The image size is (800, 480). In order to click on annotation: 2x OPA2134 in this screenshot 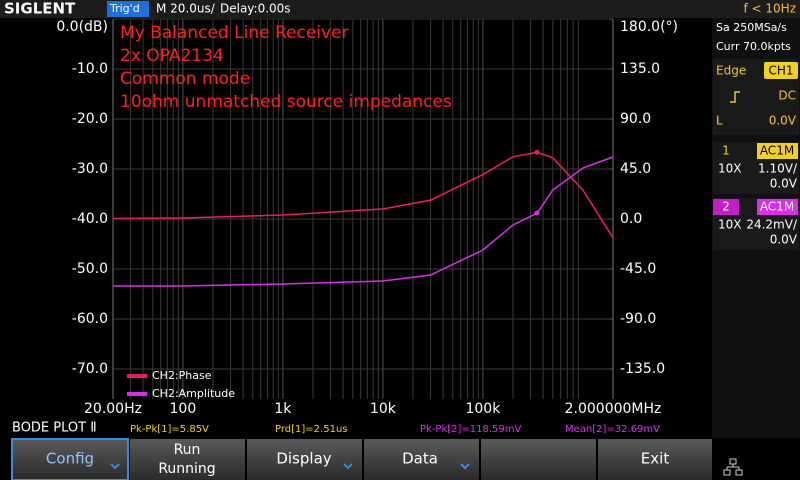, I will do `click(172, 56)`.